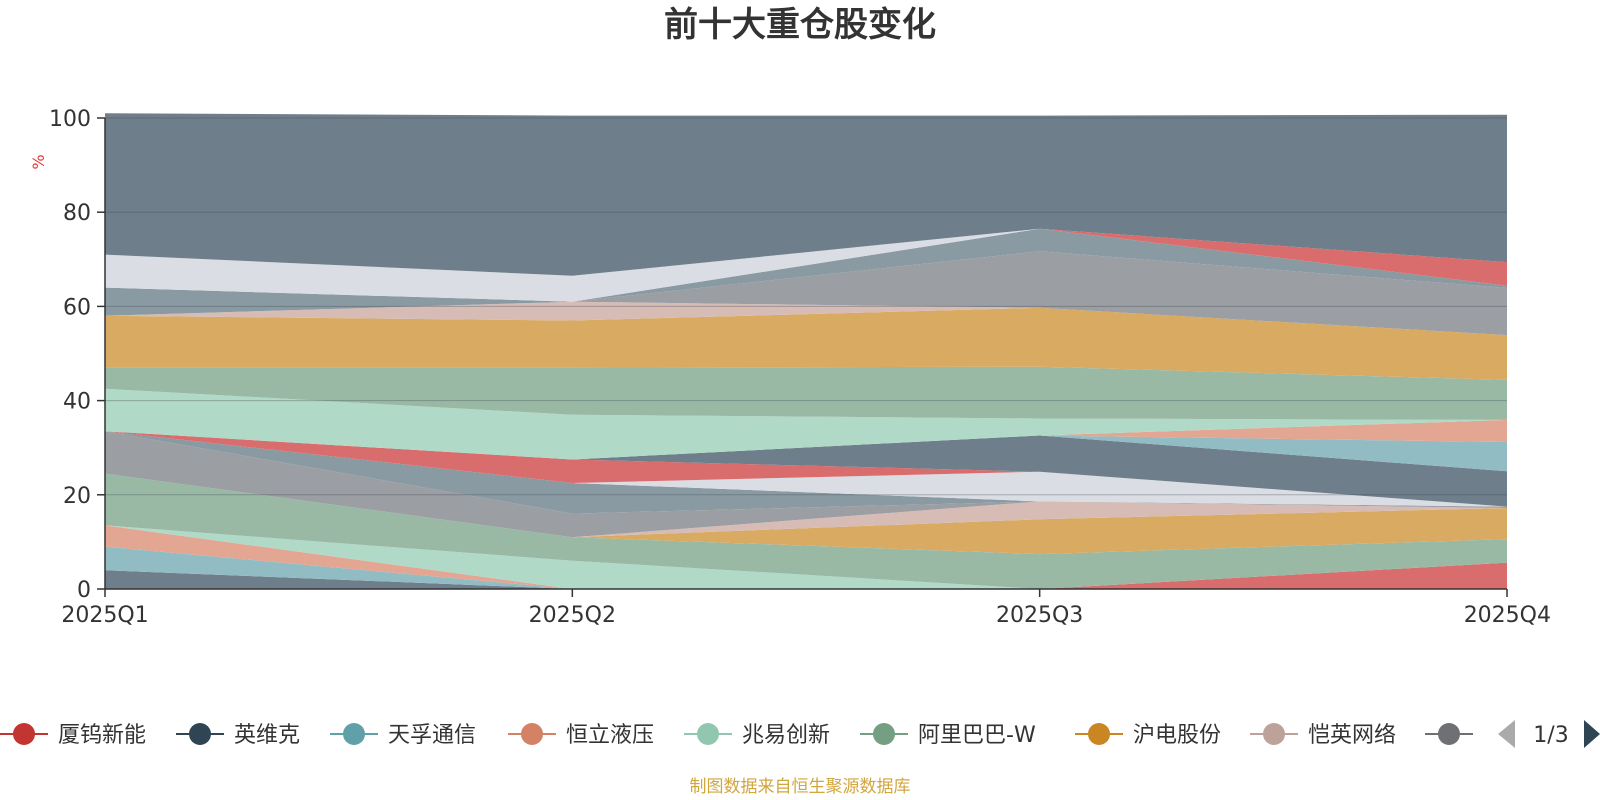 The width and height of the screenshot is (1600, 800). What do you see at coordinates (1507, 615) in the screenshot?
I see `x-tick-label: 2025Q4` at bounding box center [1507, 615].